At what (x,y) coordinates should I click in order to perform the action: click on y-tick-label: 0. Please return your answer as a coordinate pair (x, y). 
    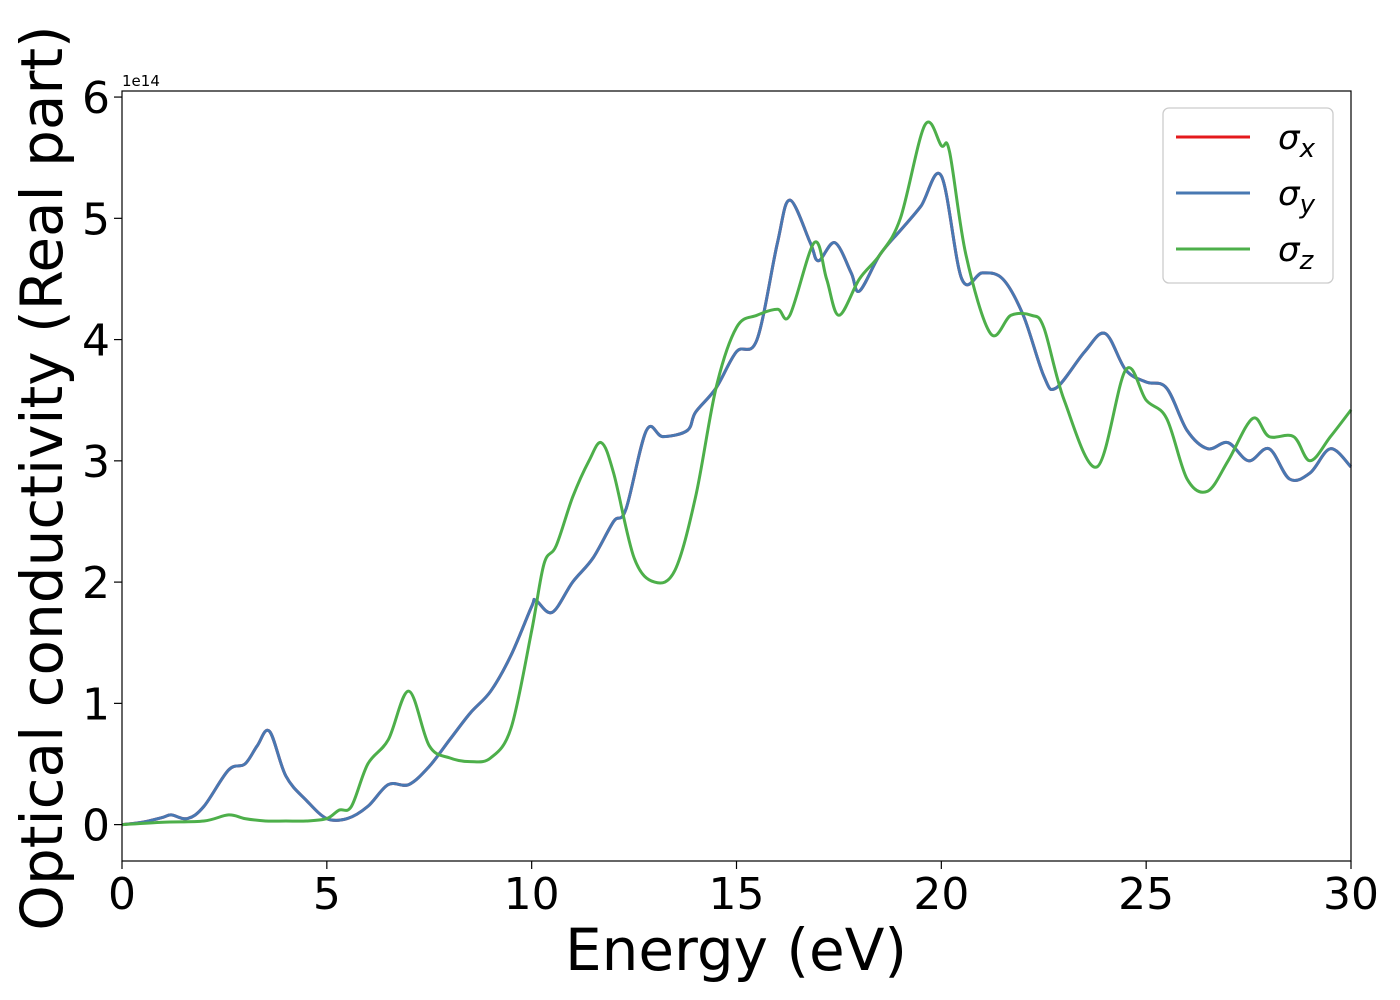
    Looking at the image, I should click on (96, 826).